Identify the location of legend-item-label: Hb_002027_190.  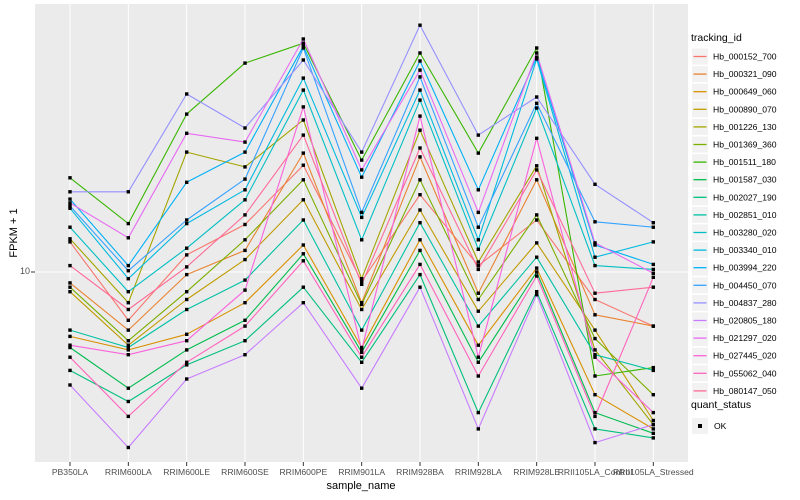
(745, 197).